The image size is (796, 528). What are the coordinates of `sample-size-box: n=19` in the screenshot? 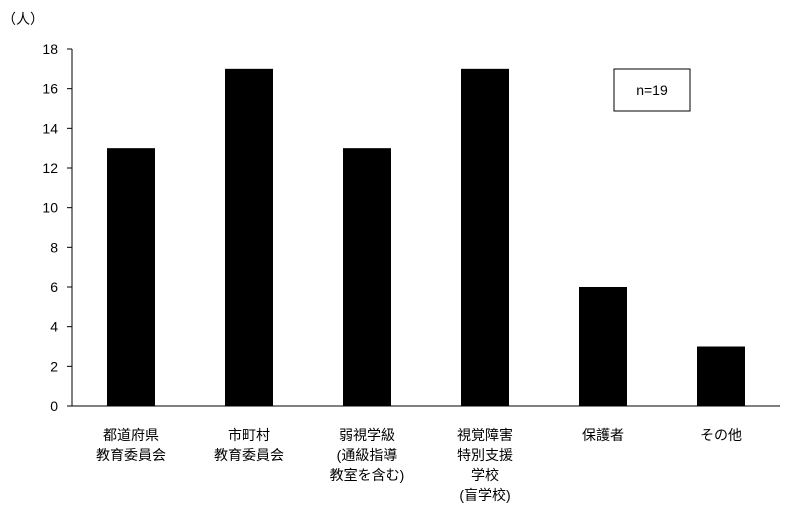 It's located at (652, 90).